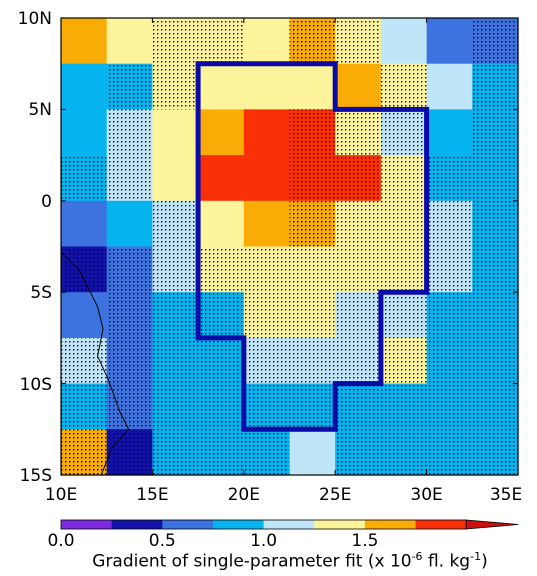  Describe the element at coordinates (335, 495) in the screenshot. I see `x-tick-25E: 25E` at that location.